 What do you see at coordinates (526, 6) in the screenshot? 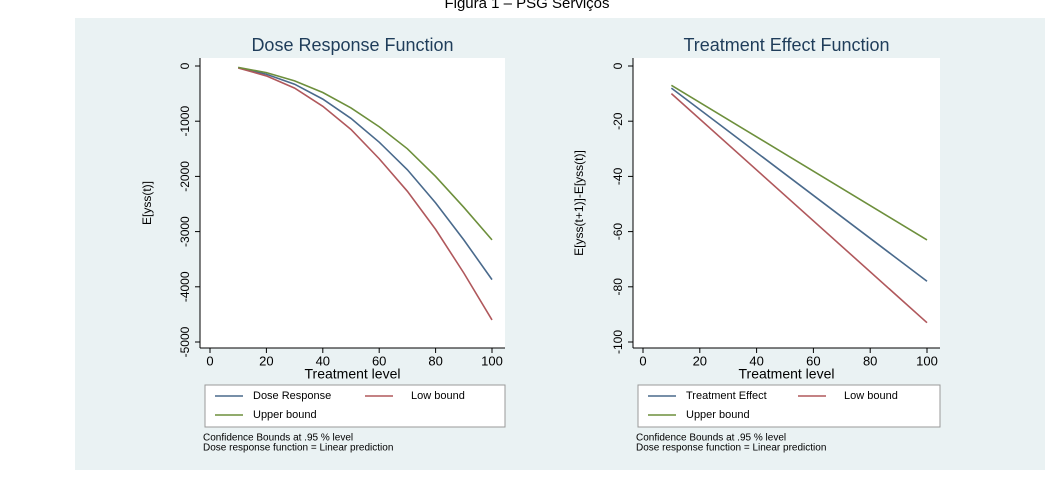
I see `caption: Figura 1 – PSG Serviços` at bounding box center [526, 6].